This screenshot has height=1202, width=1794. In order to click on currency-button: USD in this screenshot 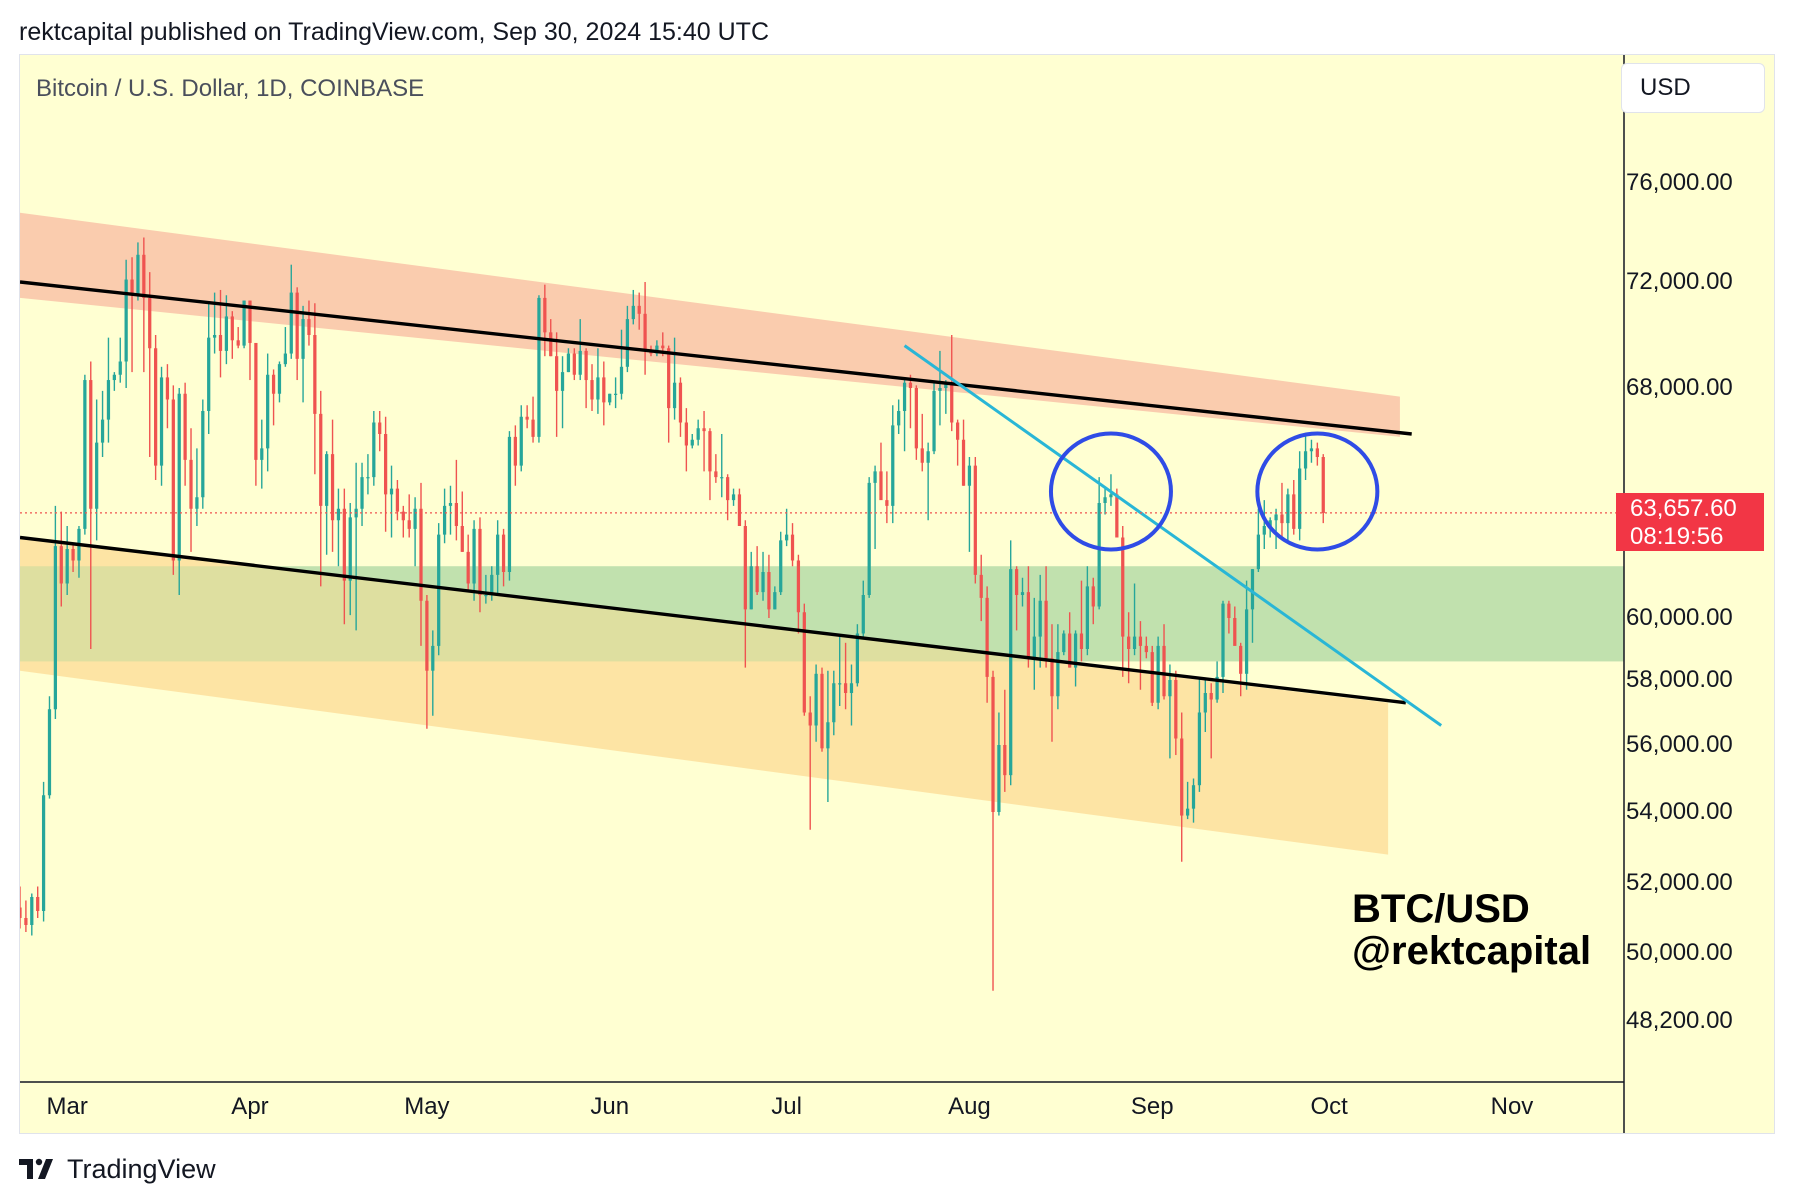, I will do `click(1693, 88)`.